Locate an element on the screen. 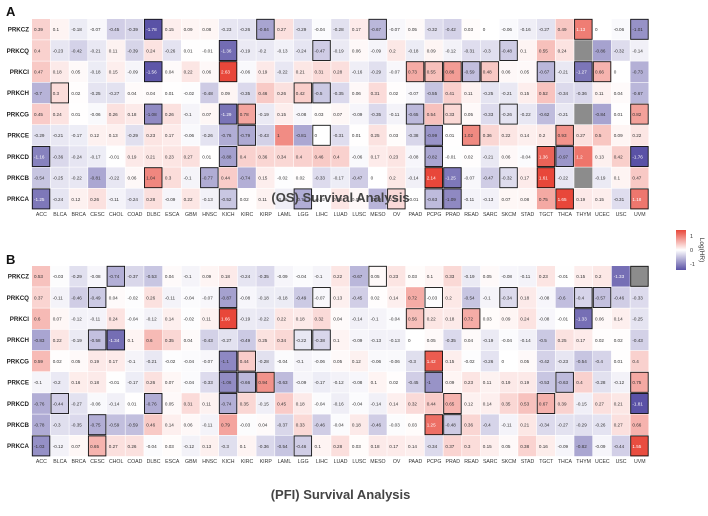 This screenshot has height=516, width=708. cell-value: -0.57 is located at coordinates (600, 297).